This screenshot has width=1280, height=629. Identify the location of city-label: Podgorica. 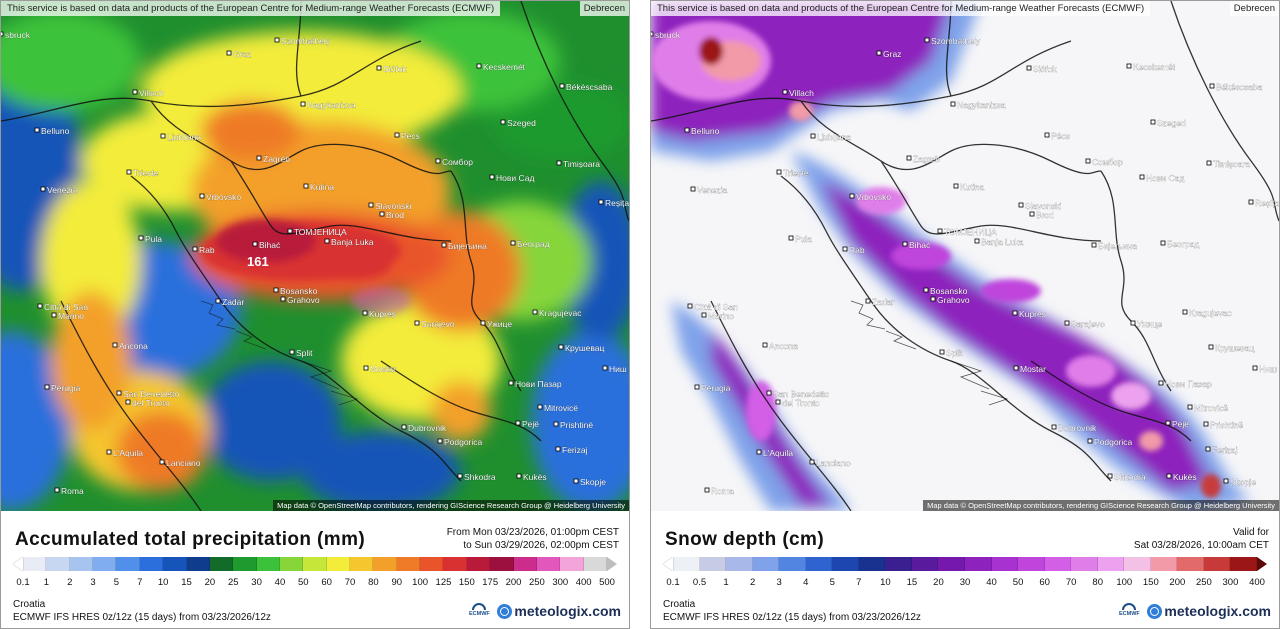
(1113, 442).